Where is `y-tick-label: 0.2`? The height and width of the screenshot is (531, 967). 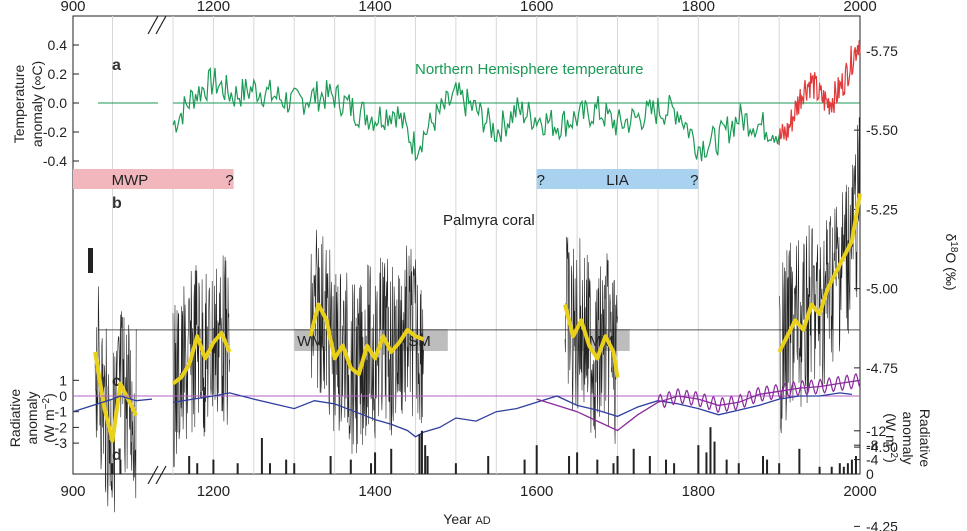
y-tick-label: 0.2 is located at coordinates (58, 74).